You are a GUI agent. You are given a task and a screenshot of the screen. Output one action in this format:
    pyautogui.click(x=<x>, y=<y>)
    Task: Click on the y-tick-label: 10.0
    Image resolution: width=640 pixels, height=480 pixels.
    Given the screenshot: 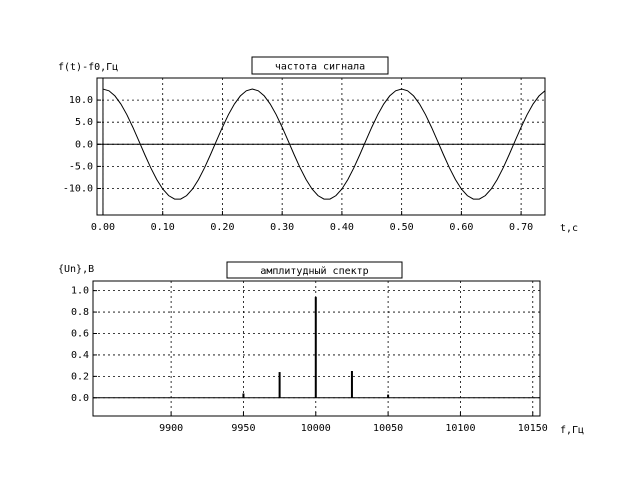 What is the action you would take?
    pyautogui.click(x=81, y=100)
    